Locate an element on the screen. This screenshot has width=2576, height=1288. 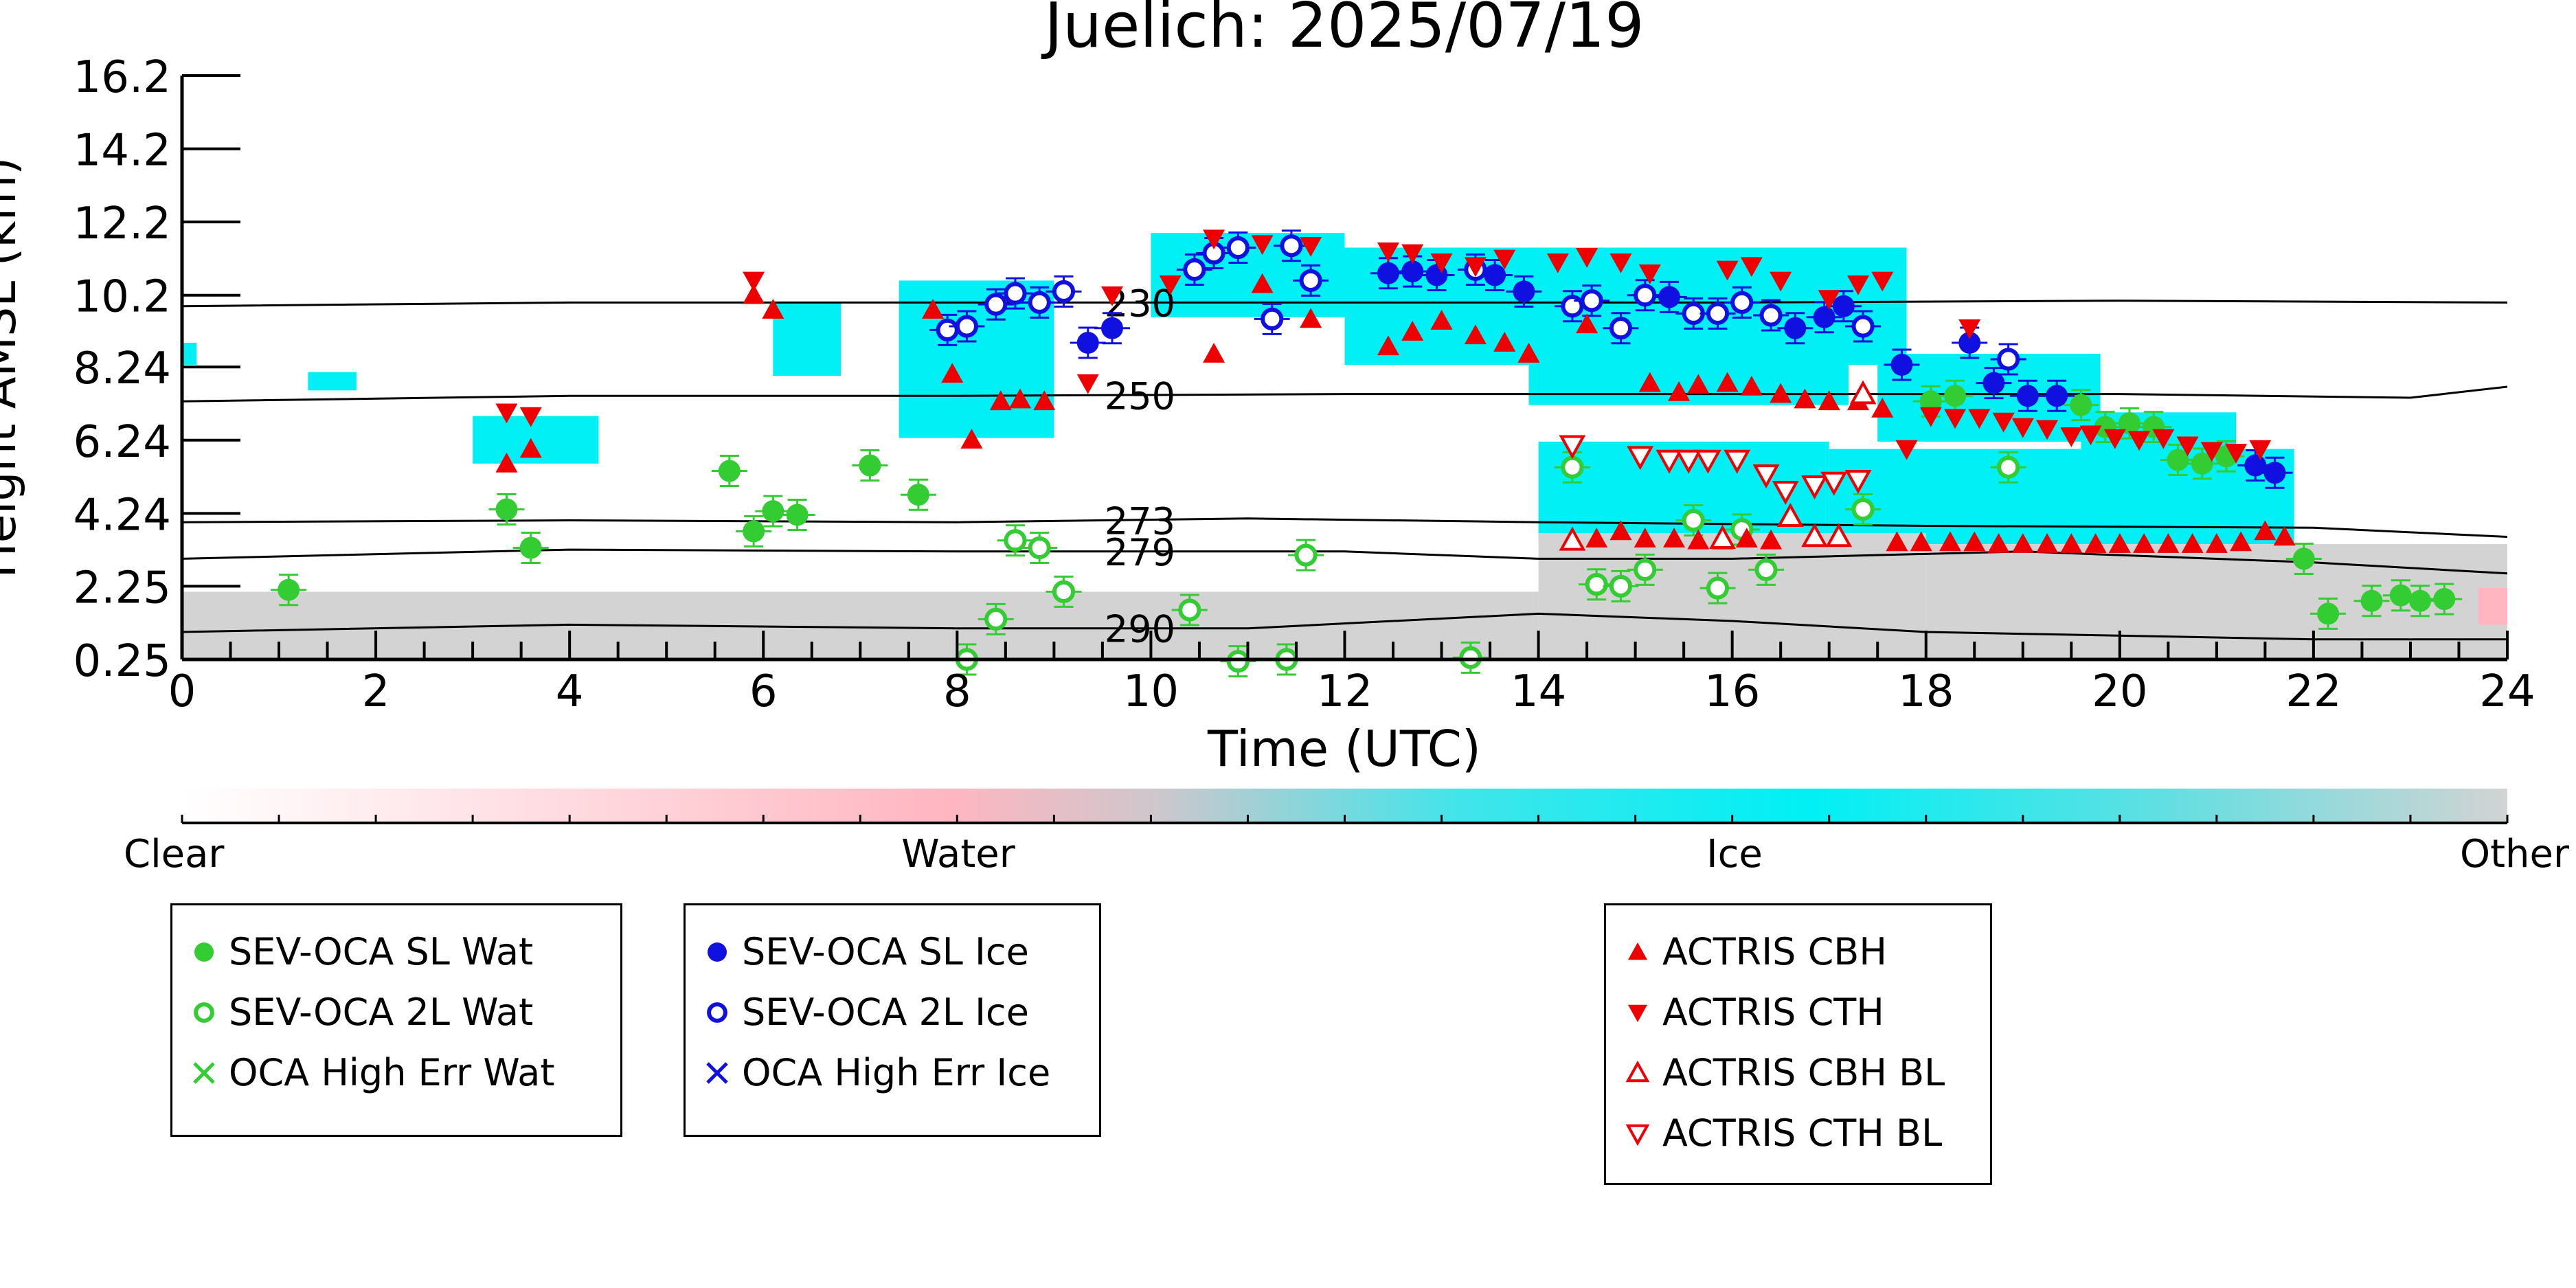
legend-label: OCA High Err Ice is located at coordinates (896, 1072).